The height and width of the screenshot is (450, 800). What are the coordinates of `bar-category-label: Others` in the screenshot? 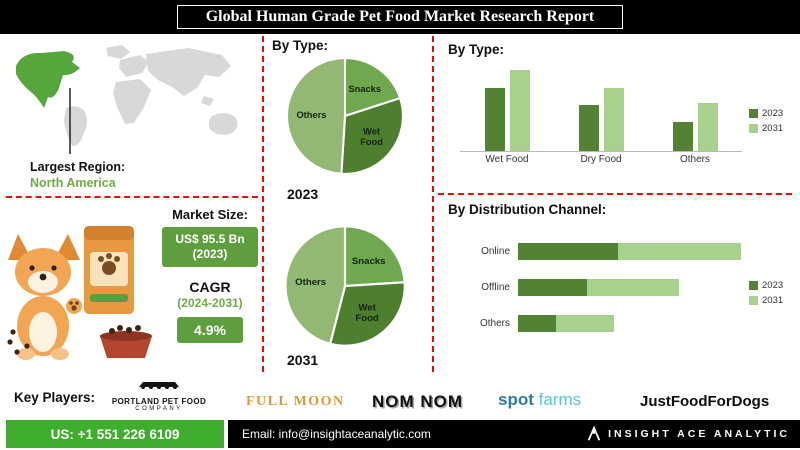 It's located at (695, 159).